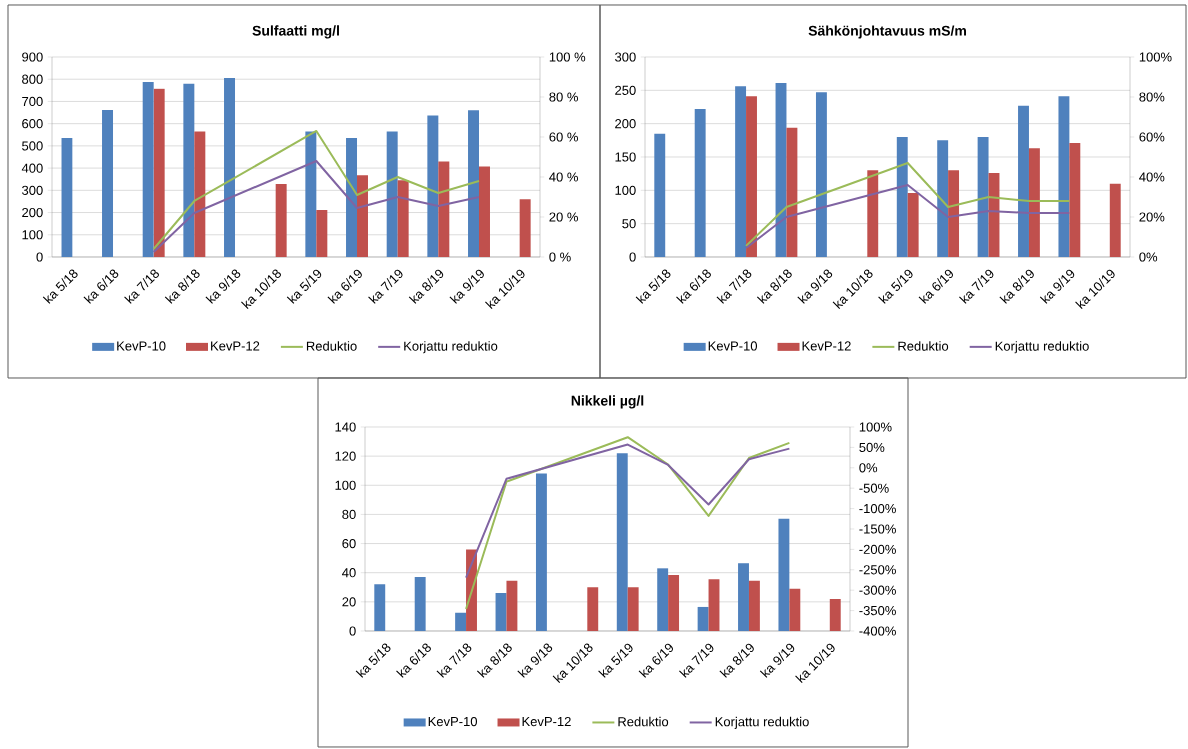  Describe the element at coordinates (563, 217) in the screenshot. I see `y2-tick-label: 20 %` at that location.